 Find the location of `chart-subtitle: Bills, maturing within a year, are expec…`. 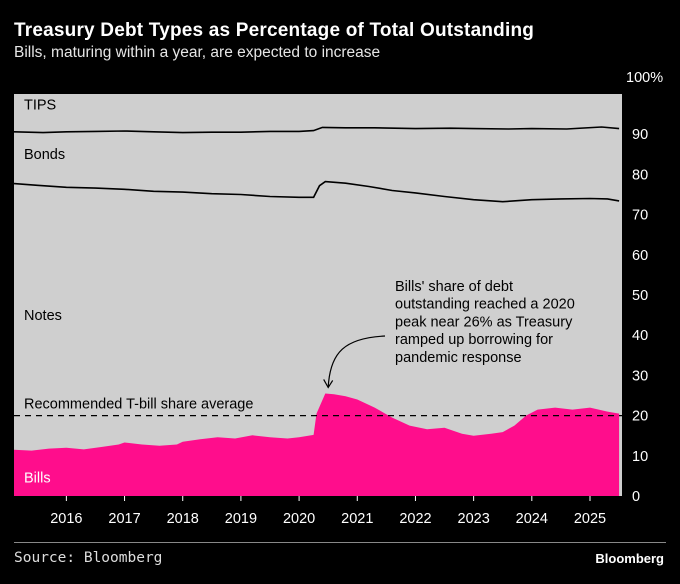

chart-subtitle: Bills, maturing within a year, are expec… is located at coordinates (197, 52).